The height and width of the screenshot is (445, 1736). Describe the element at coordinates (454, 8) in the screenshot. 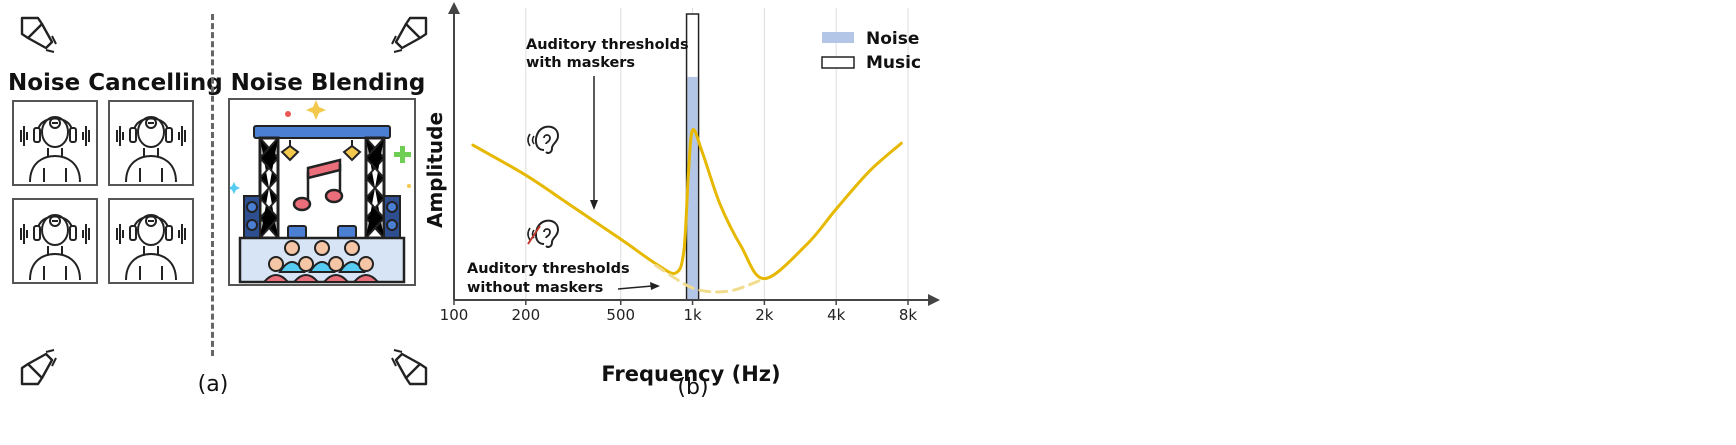

I see `y-axis-arrowhead` at that location.